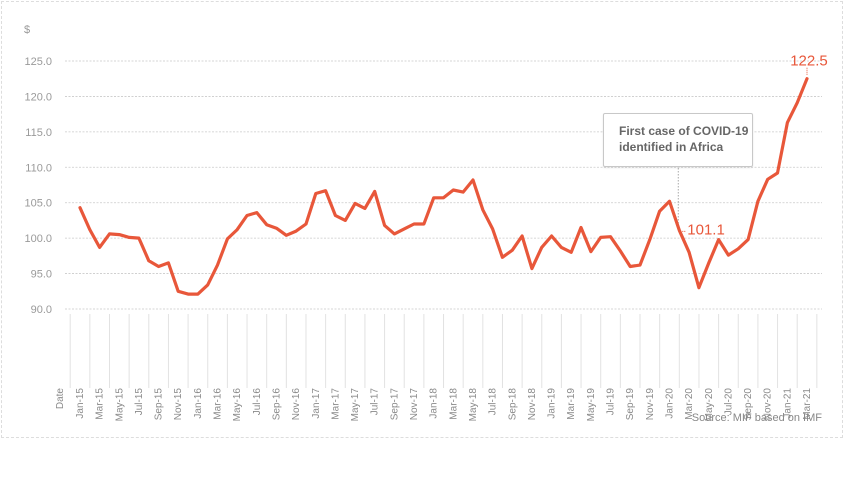 The width and height of the screenshot is (844, 495). I want to click on x-tick-label: Nov-15, so click(178, 404).